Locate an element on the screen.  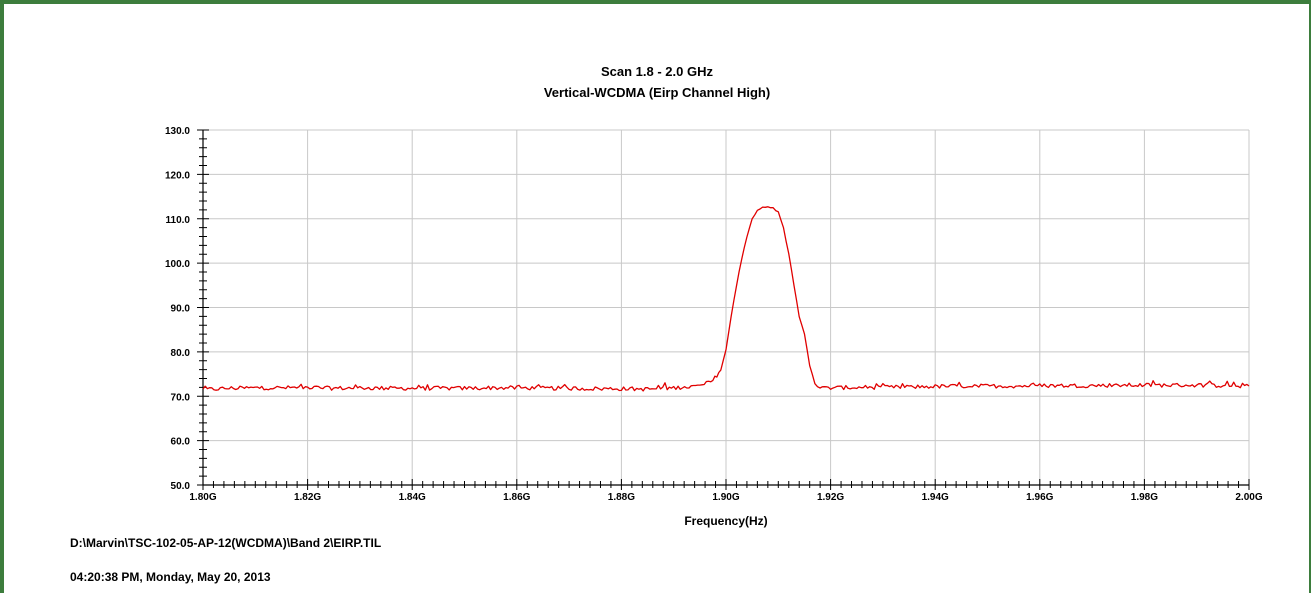
chart-subtitle: Vertical-WCDMA (Eirp Channel High) is located at coordinates (657, 92).